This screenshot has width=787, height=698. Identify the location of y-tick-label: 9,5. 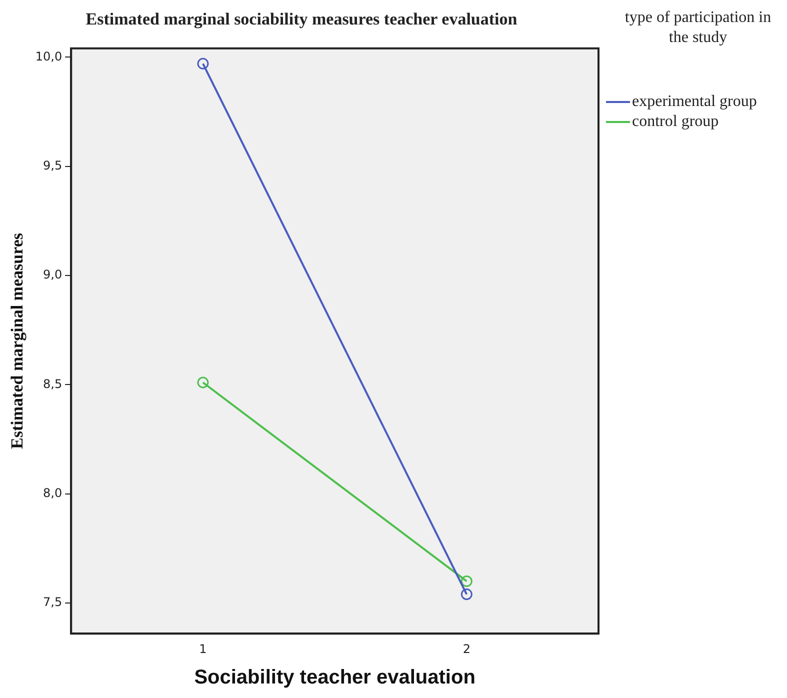
(52, 165).